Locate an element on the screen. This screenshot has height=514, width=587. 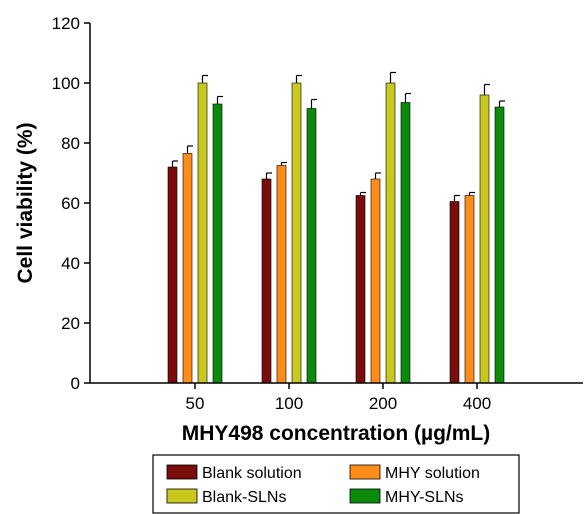
y-tick-label: 20 is located at coordinates (70, 323).